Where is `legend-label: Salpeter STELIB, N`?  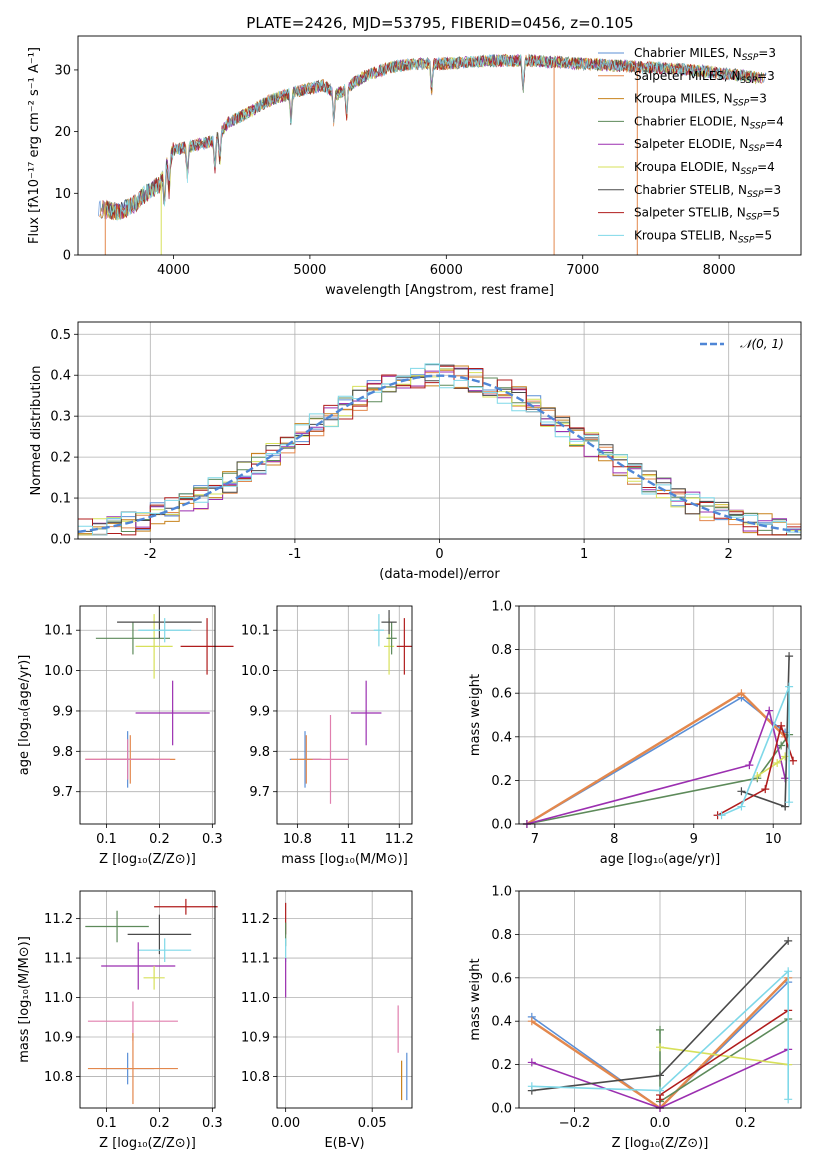
legend-label: Salpeter STELIB, N is located at coordinates (690, 213).